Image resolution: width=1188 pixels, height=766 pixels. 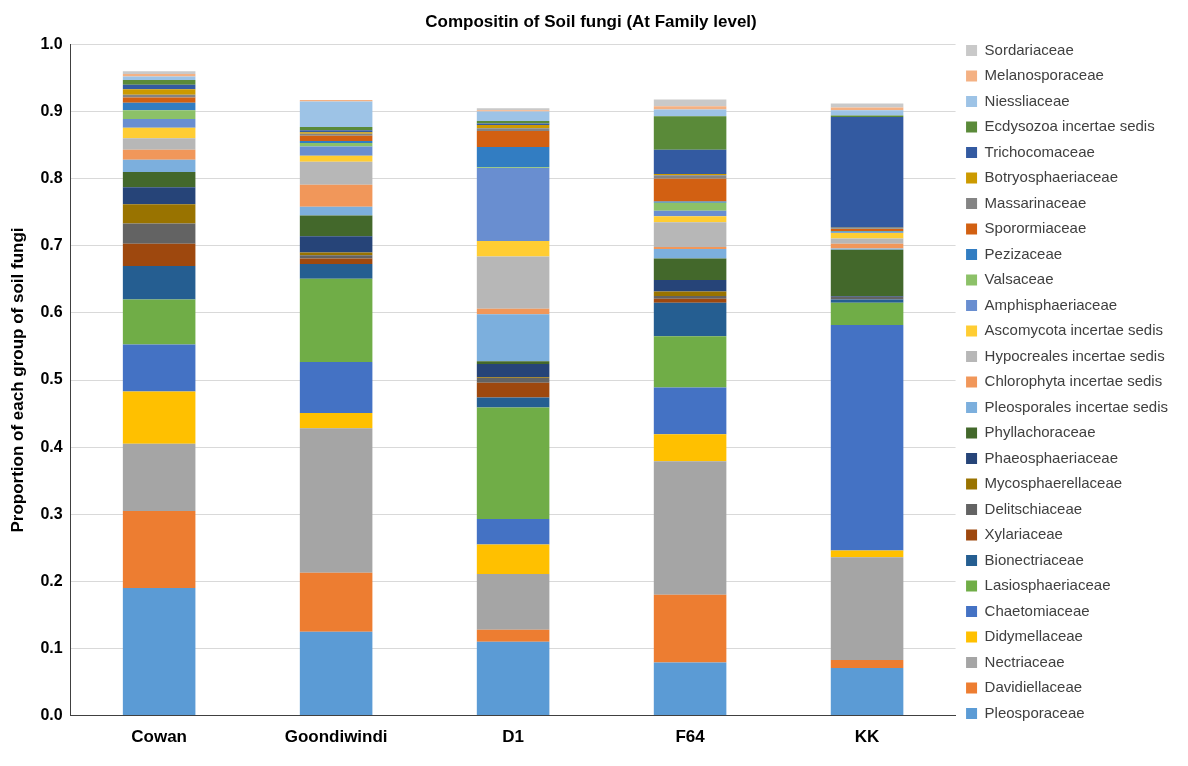 I want to click on y-tick-label: 0.0, so click(x=51, y=715).